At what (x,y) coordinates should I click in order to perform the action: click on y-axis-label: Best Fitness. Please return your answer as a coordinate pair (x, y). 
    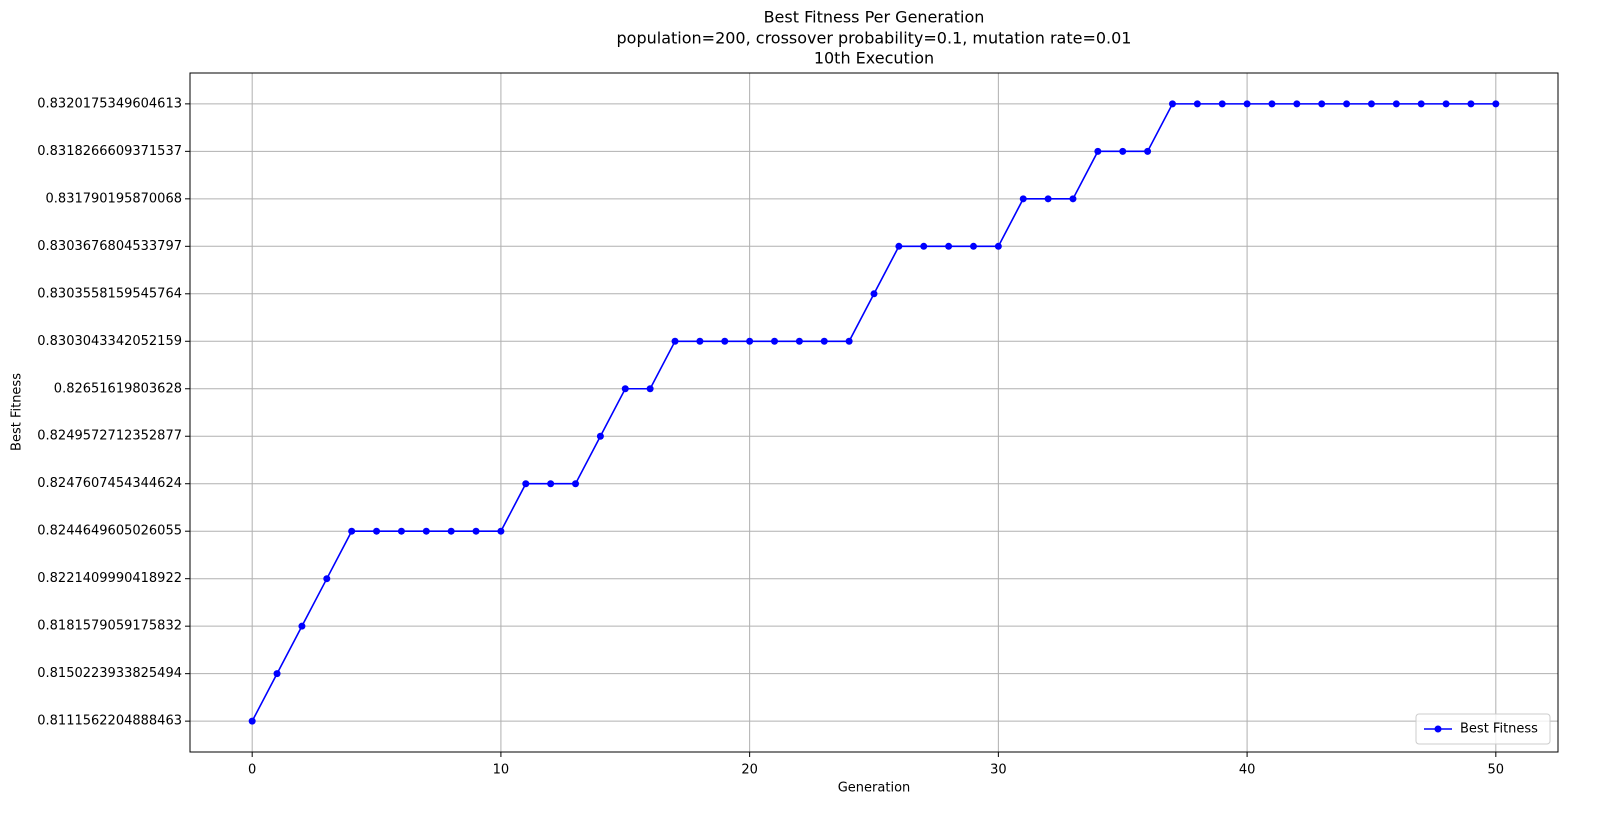
    Looking at the image, I should click on (17, 412).